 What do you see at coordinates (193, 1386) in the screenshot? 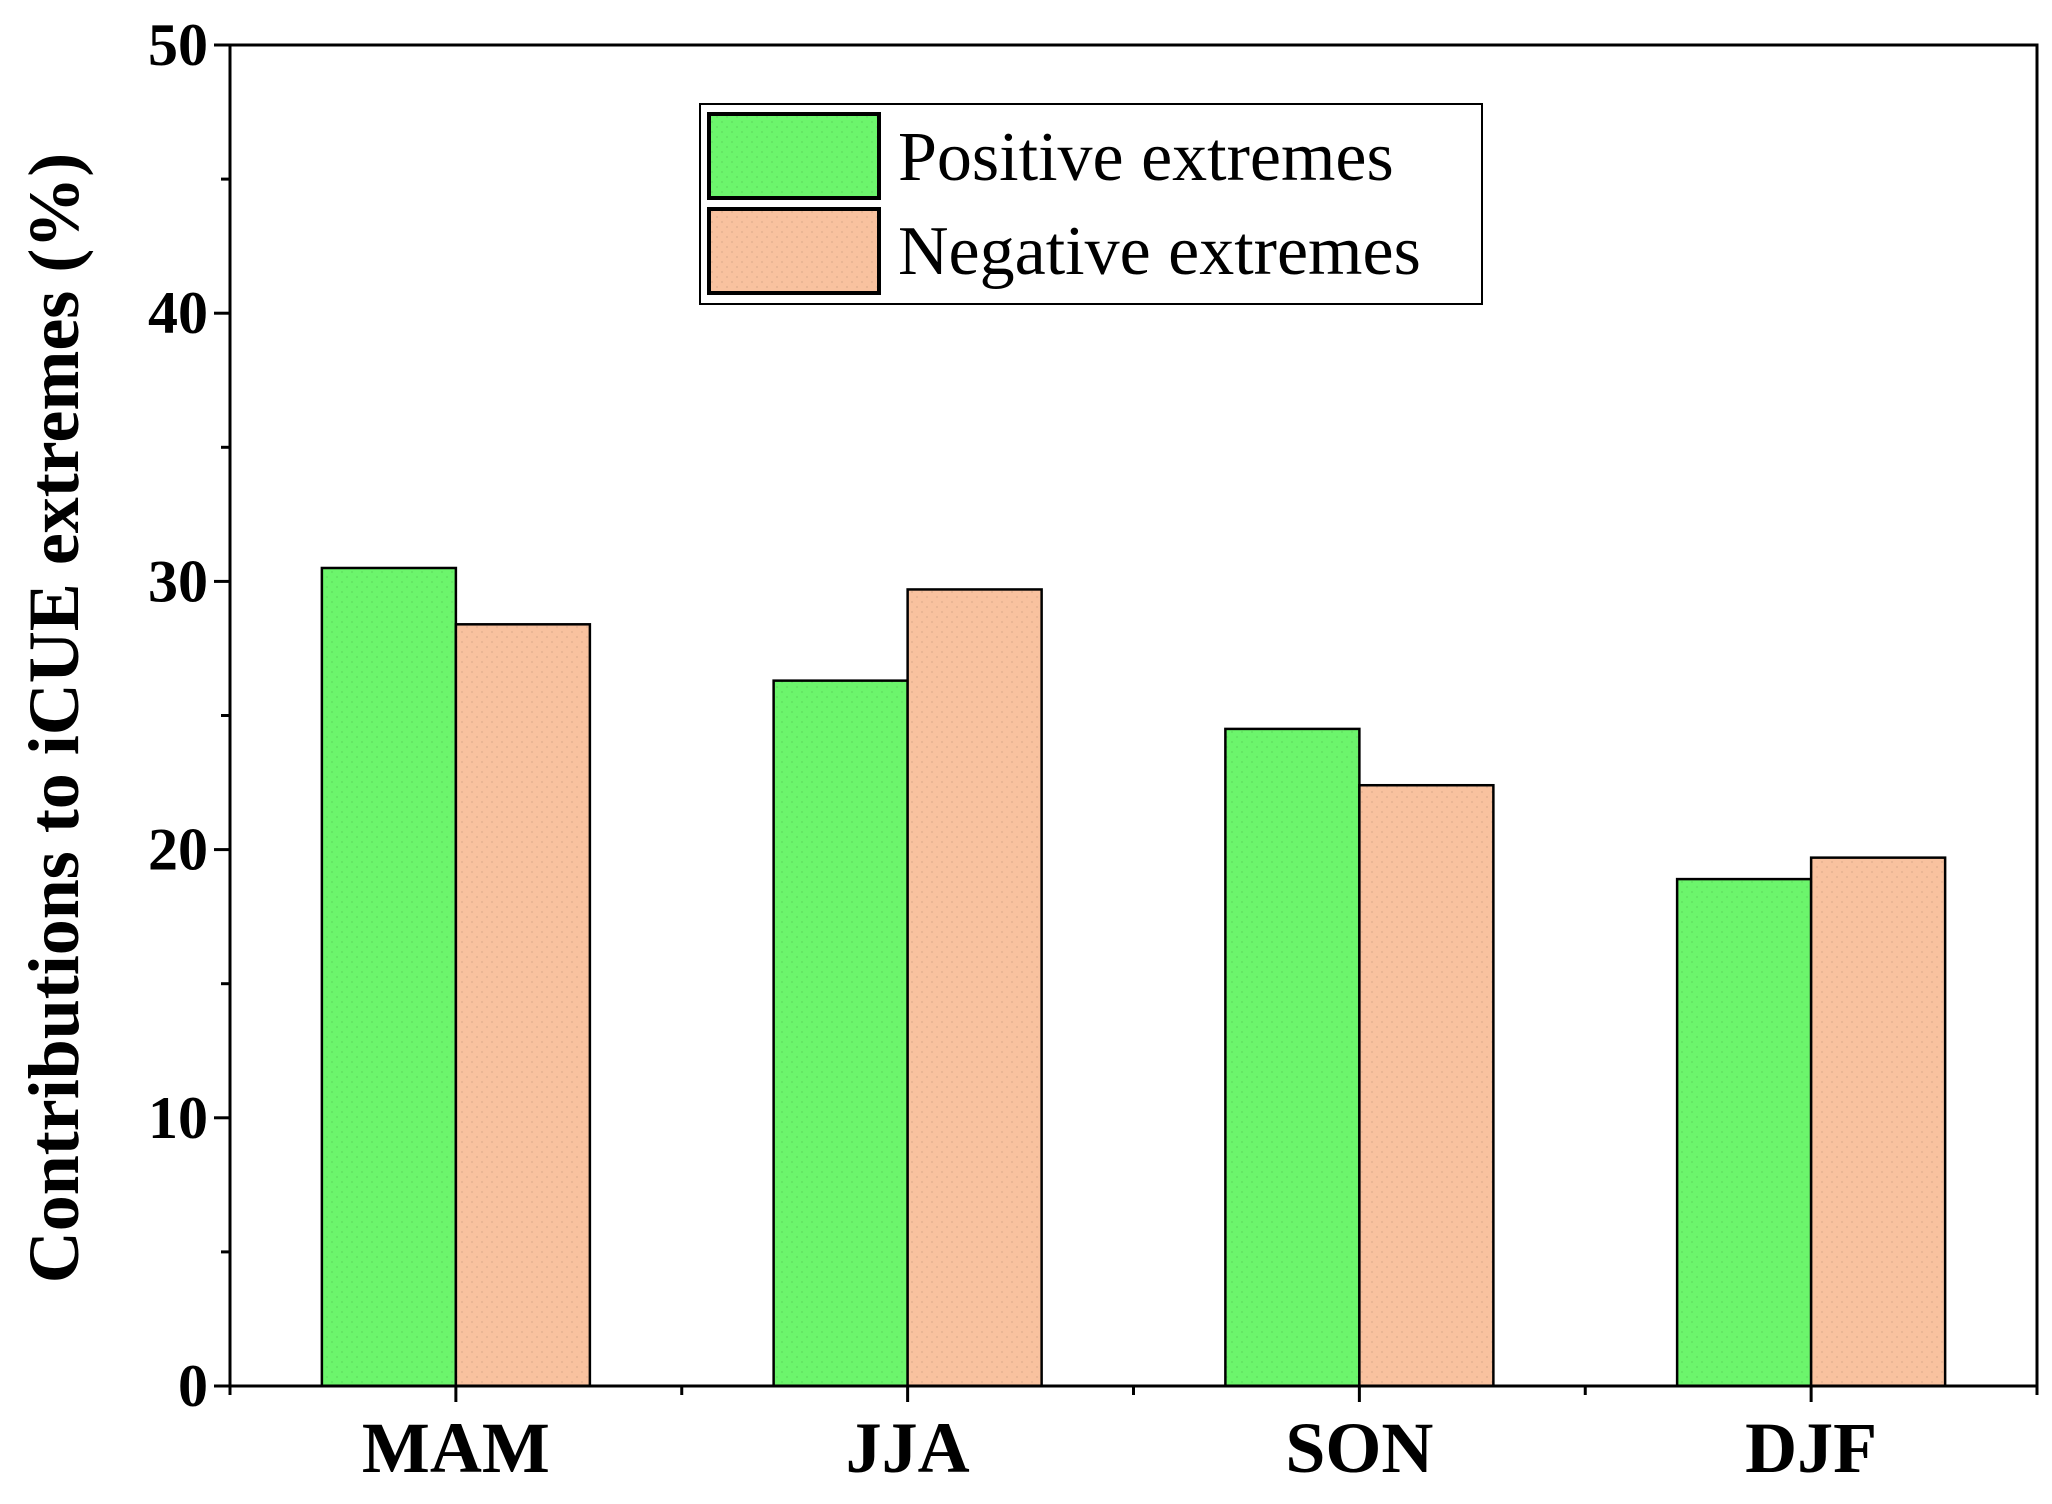
I see `y-tick-label: 0` at bounding box center [193, 1386].